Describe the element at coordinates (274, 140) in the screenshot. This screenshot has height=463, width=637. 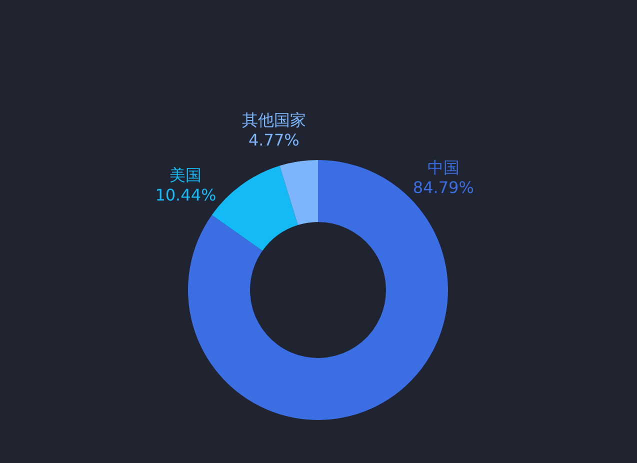
I see `data-label: 4.77%` at that location.